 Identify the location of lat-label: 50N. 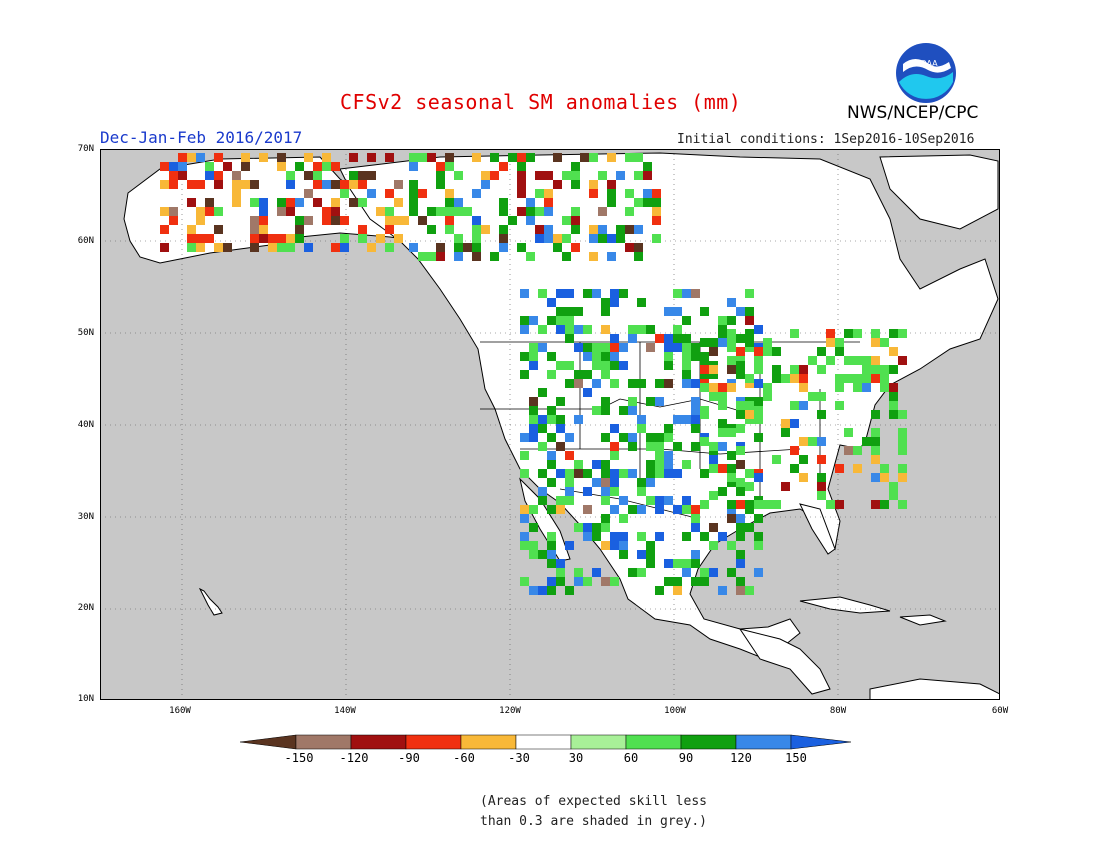
(85, 333).